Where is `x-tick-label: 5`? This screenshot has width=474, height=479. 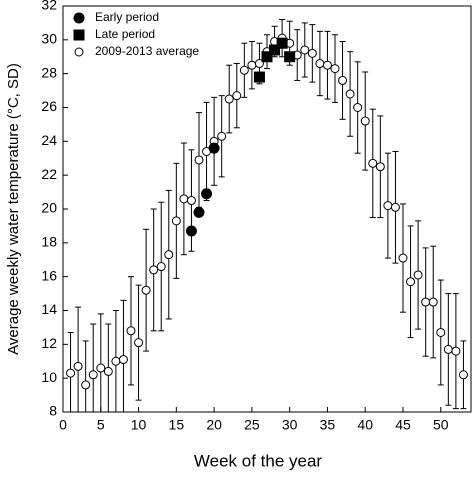 x-tick-label: 5 is located at coordinates (101, 425).